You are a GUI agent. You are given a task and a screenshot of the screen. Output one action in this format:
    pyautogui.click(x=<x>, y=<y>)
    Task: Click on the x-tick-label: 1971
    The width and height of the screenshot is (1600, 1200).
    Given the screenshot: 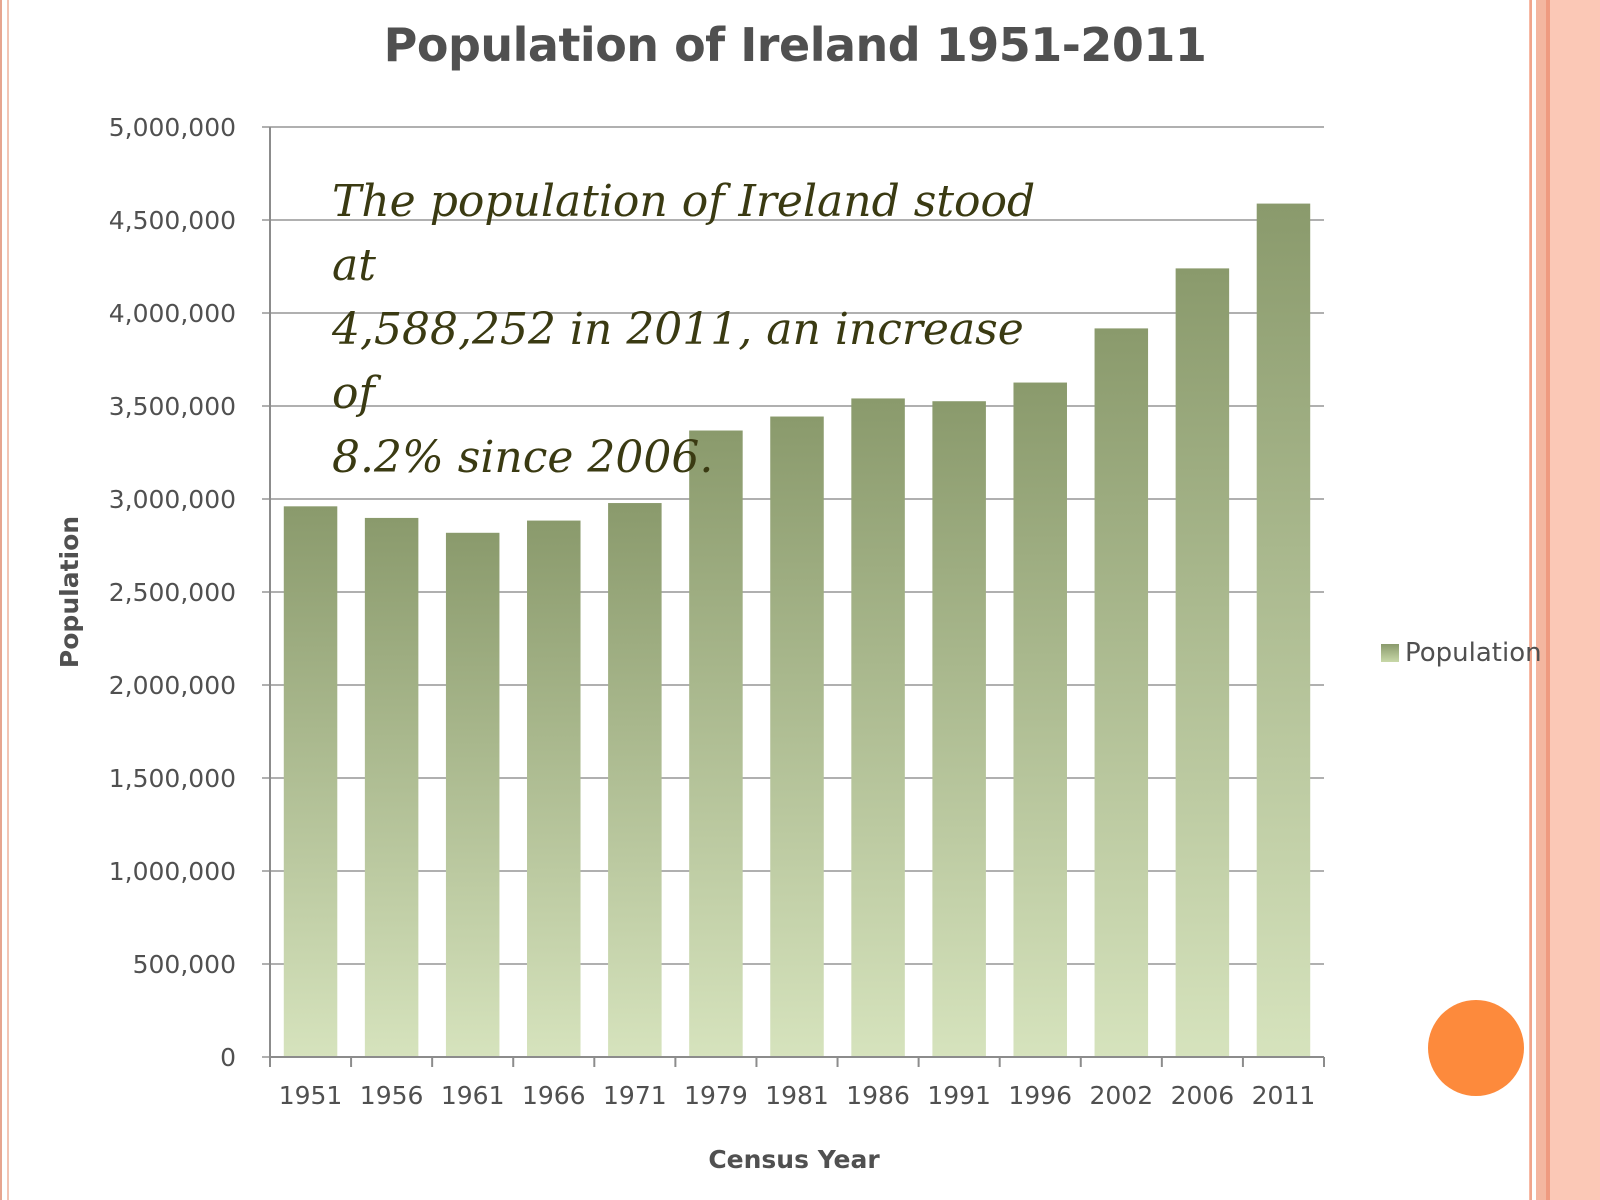 What is the action you would take?
    pyautogui.click(x=635, y=1095)
    